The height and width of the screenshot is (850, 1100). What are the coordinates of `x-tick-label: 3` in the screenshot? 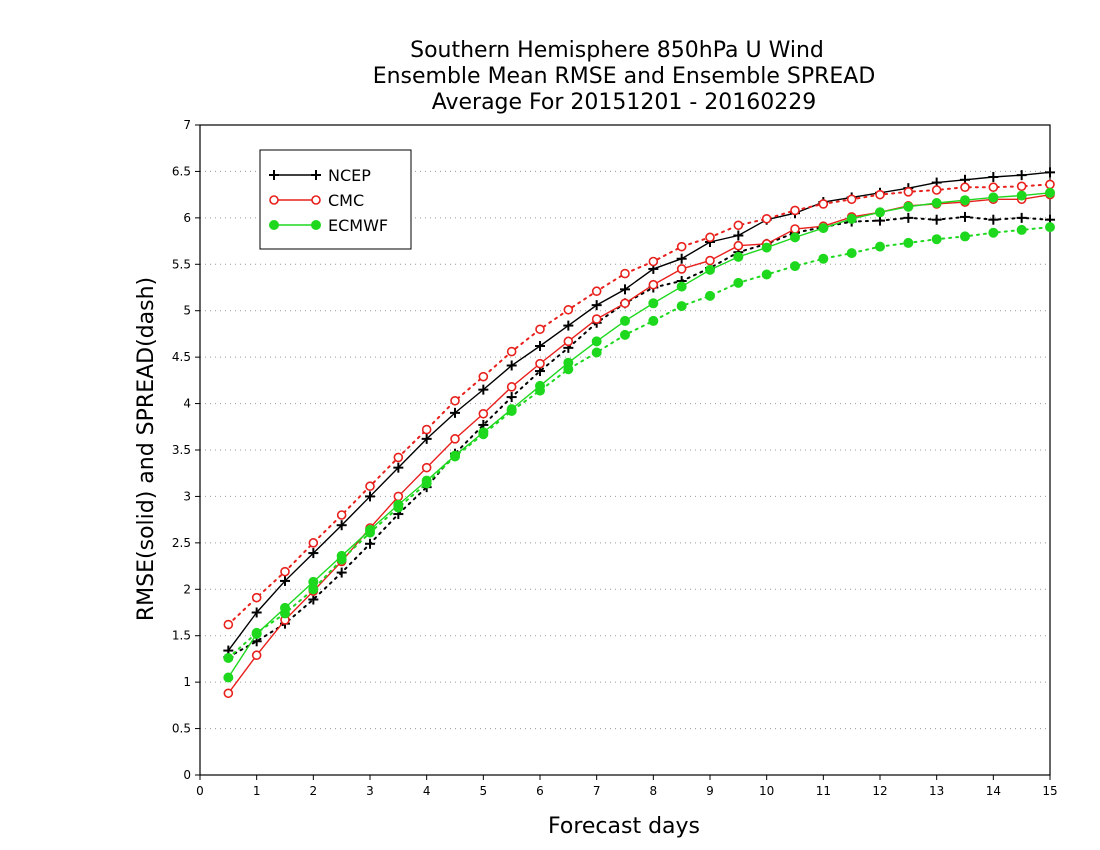 It's located at (370, 791).